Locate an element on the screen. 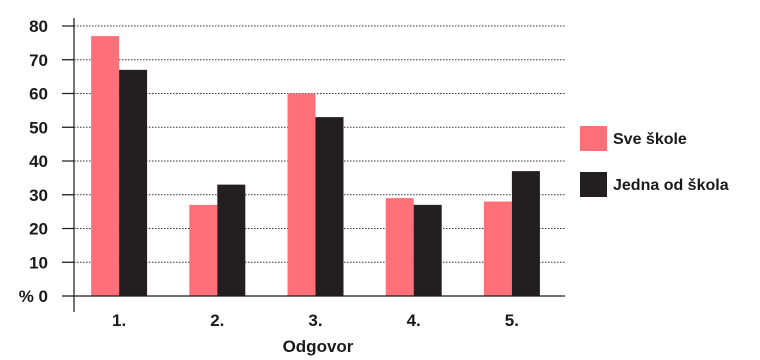 This screenshot has width=760, height=360. bar-series2-cat4 is located at coordinates (427, 250).